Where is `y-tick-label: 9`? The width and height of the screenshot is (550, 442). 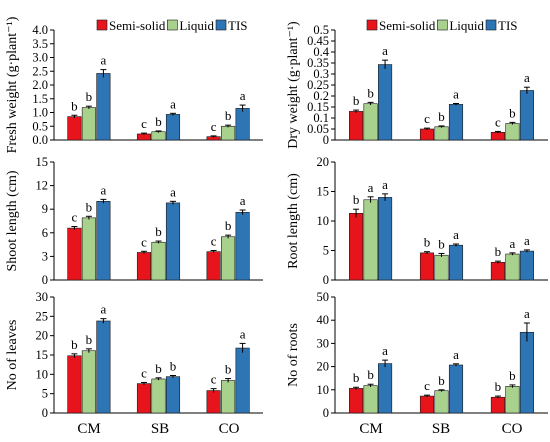
y-tick-label: 9 is located at coordinates (45, 209).